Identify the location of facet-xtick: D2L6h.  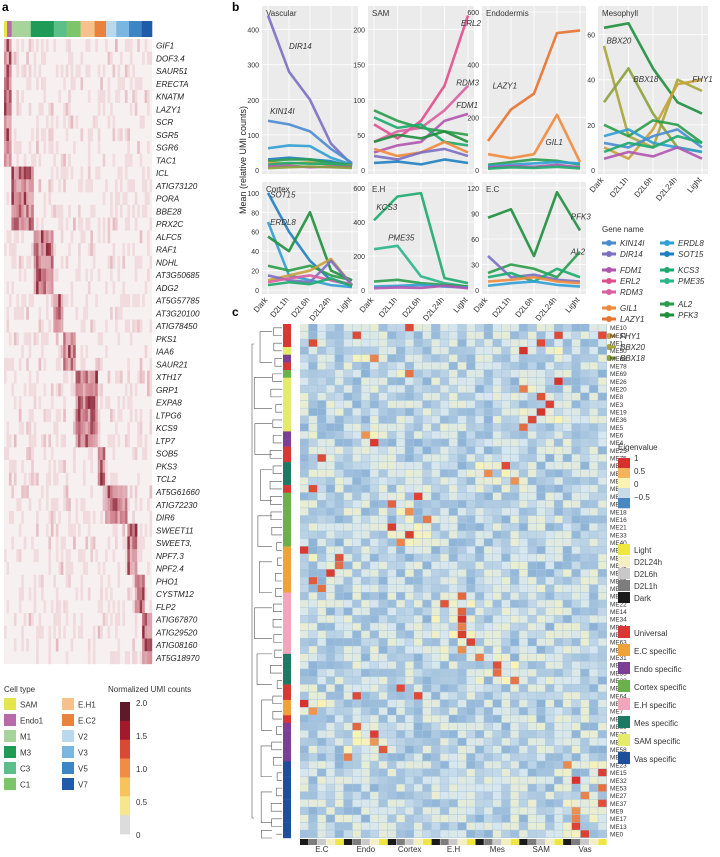
(524, 308).